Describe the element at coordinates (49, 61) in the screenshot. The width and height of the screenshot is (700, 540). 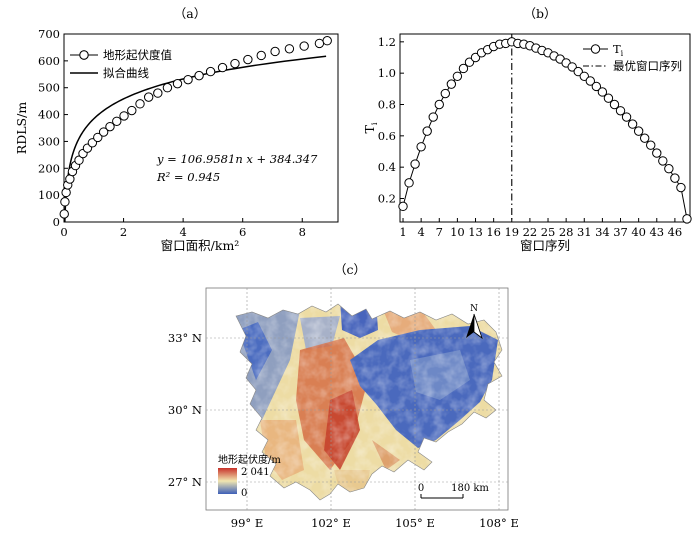
I see `y-tick-label-a: 600` at that location.